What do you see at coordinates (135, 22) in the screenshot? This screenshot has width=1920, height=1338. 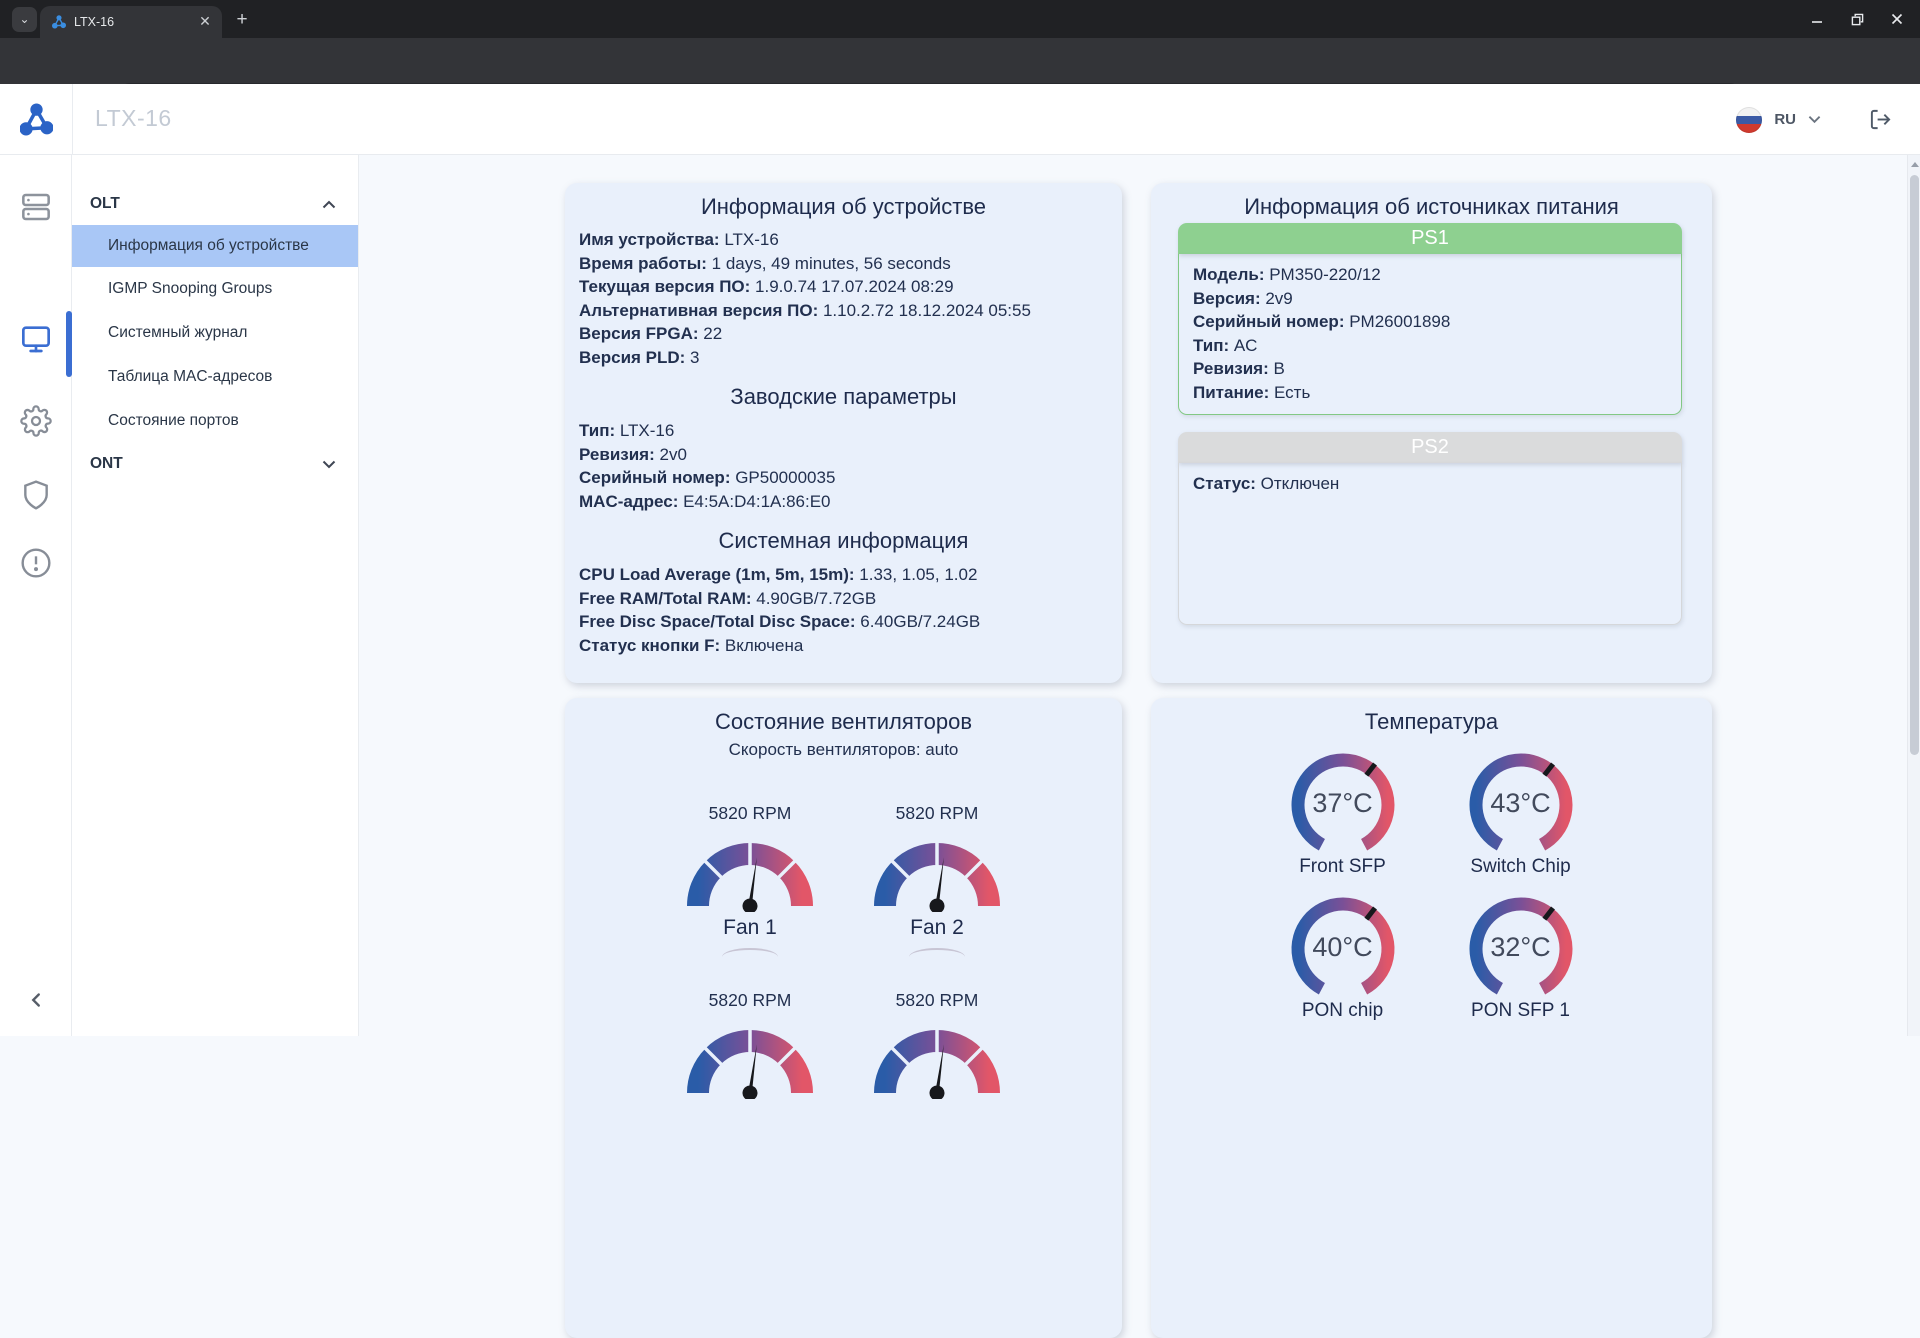 I see `tab-title: LTX-16` at bounding box center [135, 22].